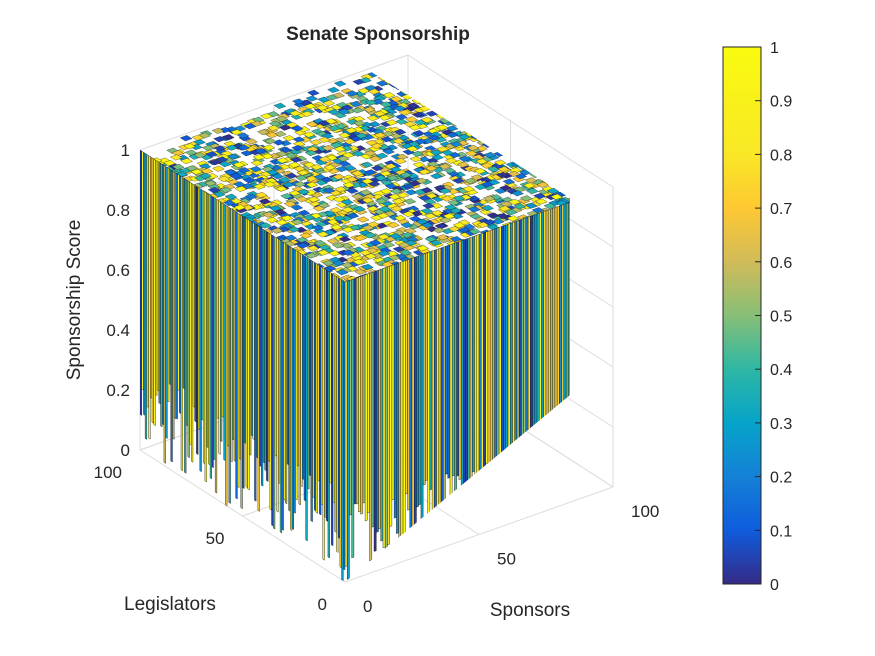 This screenshot has width=875, height=656. Describe the element at coordinates (774, 585) in the screenshot. I see `colorbar-tick-label: 0` at that location.